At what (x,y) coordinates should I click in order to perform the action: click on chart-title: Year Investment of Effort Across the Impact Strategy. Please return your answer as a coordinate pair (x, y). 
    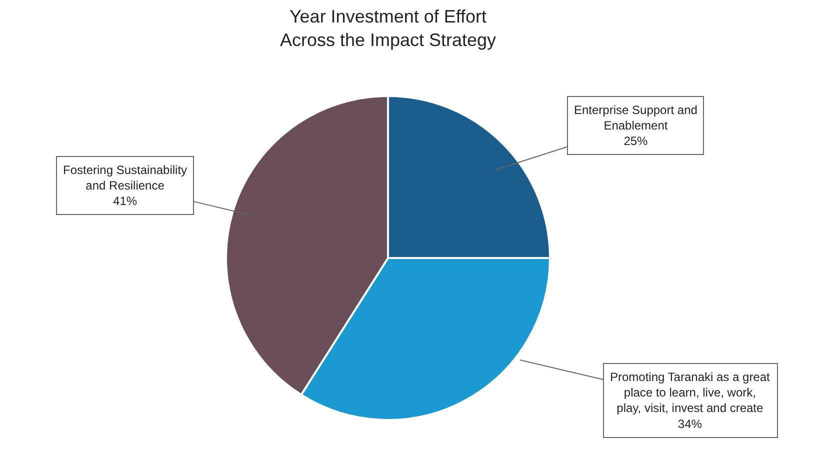
    Looking at the image, I should click on (388, 28).